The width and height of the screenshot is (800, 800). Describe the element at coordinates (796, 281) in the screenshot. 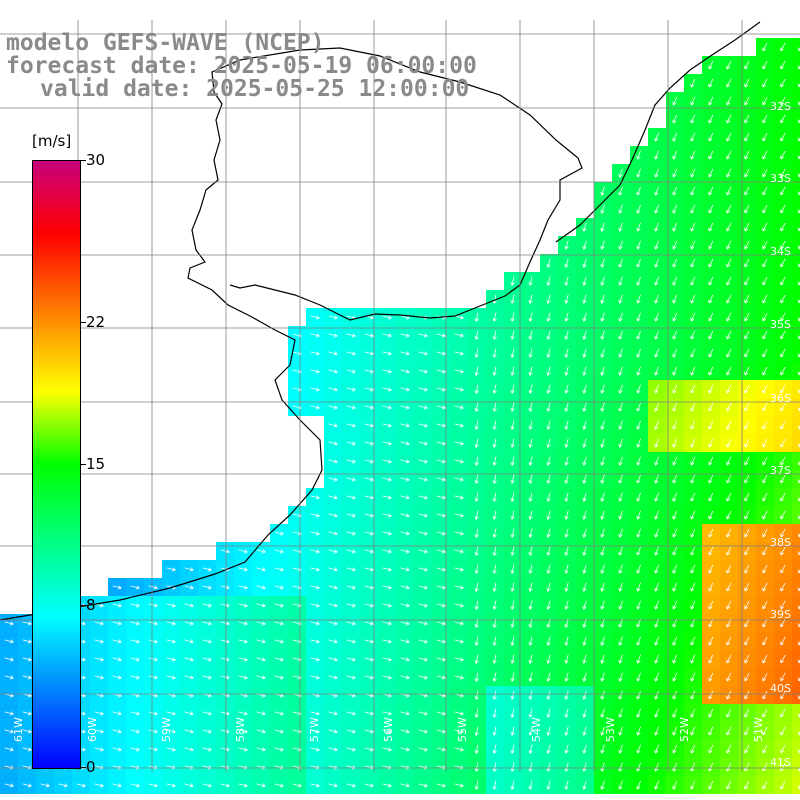

I see `wind-cell` at that location.